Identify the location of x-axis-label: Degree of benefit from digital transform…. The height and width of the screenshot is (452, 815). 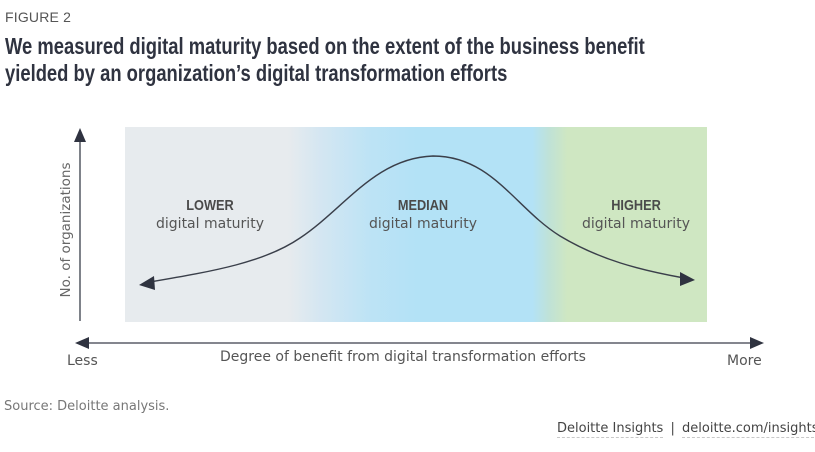
(403, 357).